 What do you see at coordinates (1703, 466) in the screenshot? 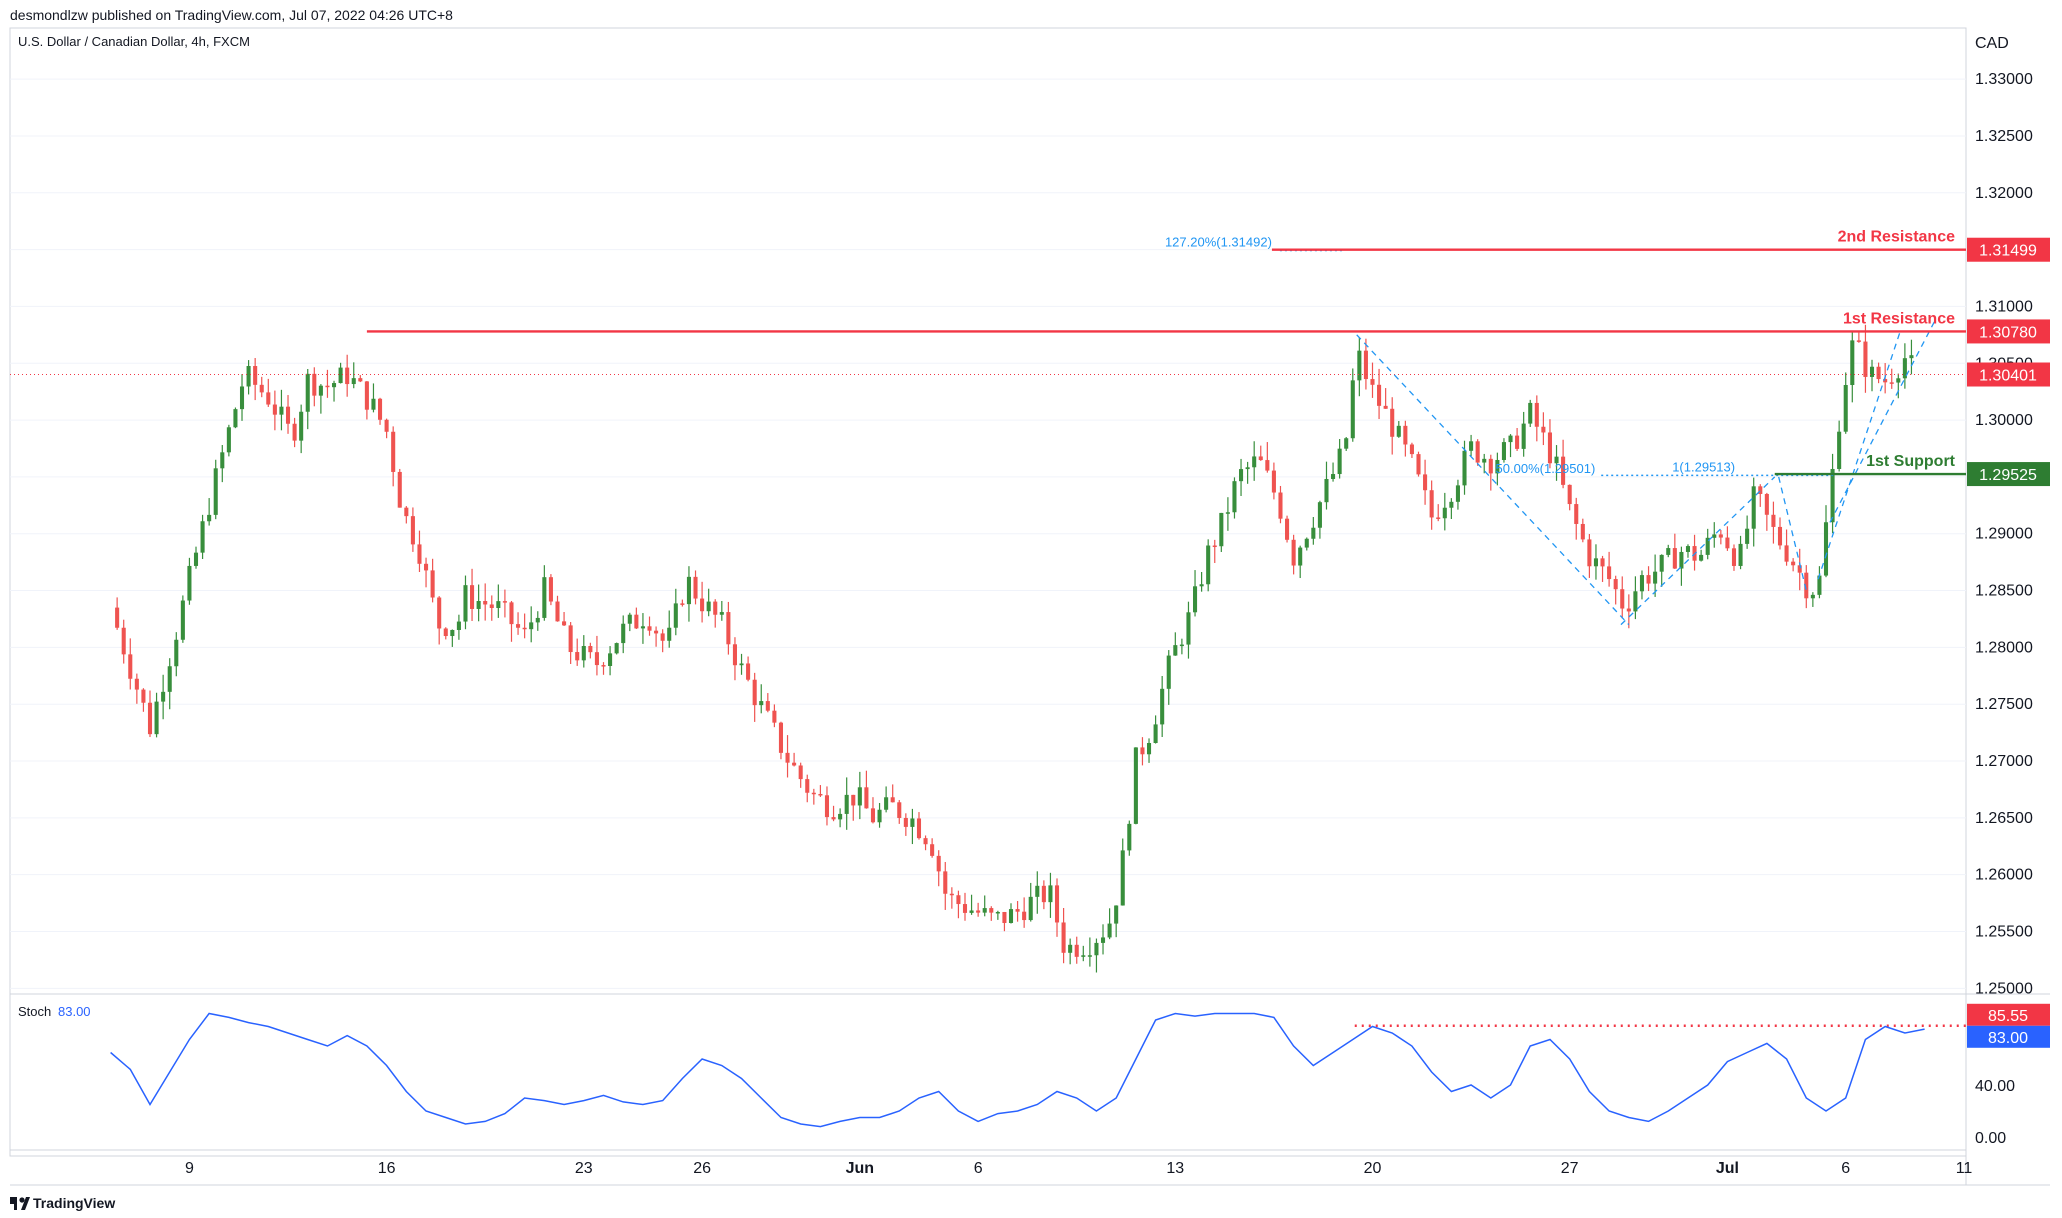
I see `fib-label: 1(1.29513)` at bounding box center [1703, 466].